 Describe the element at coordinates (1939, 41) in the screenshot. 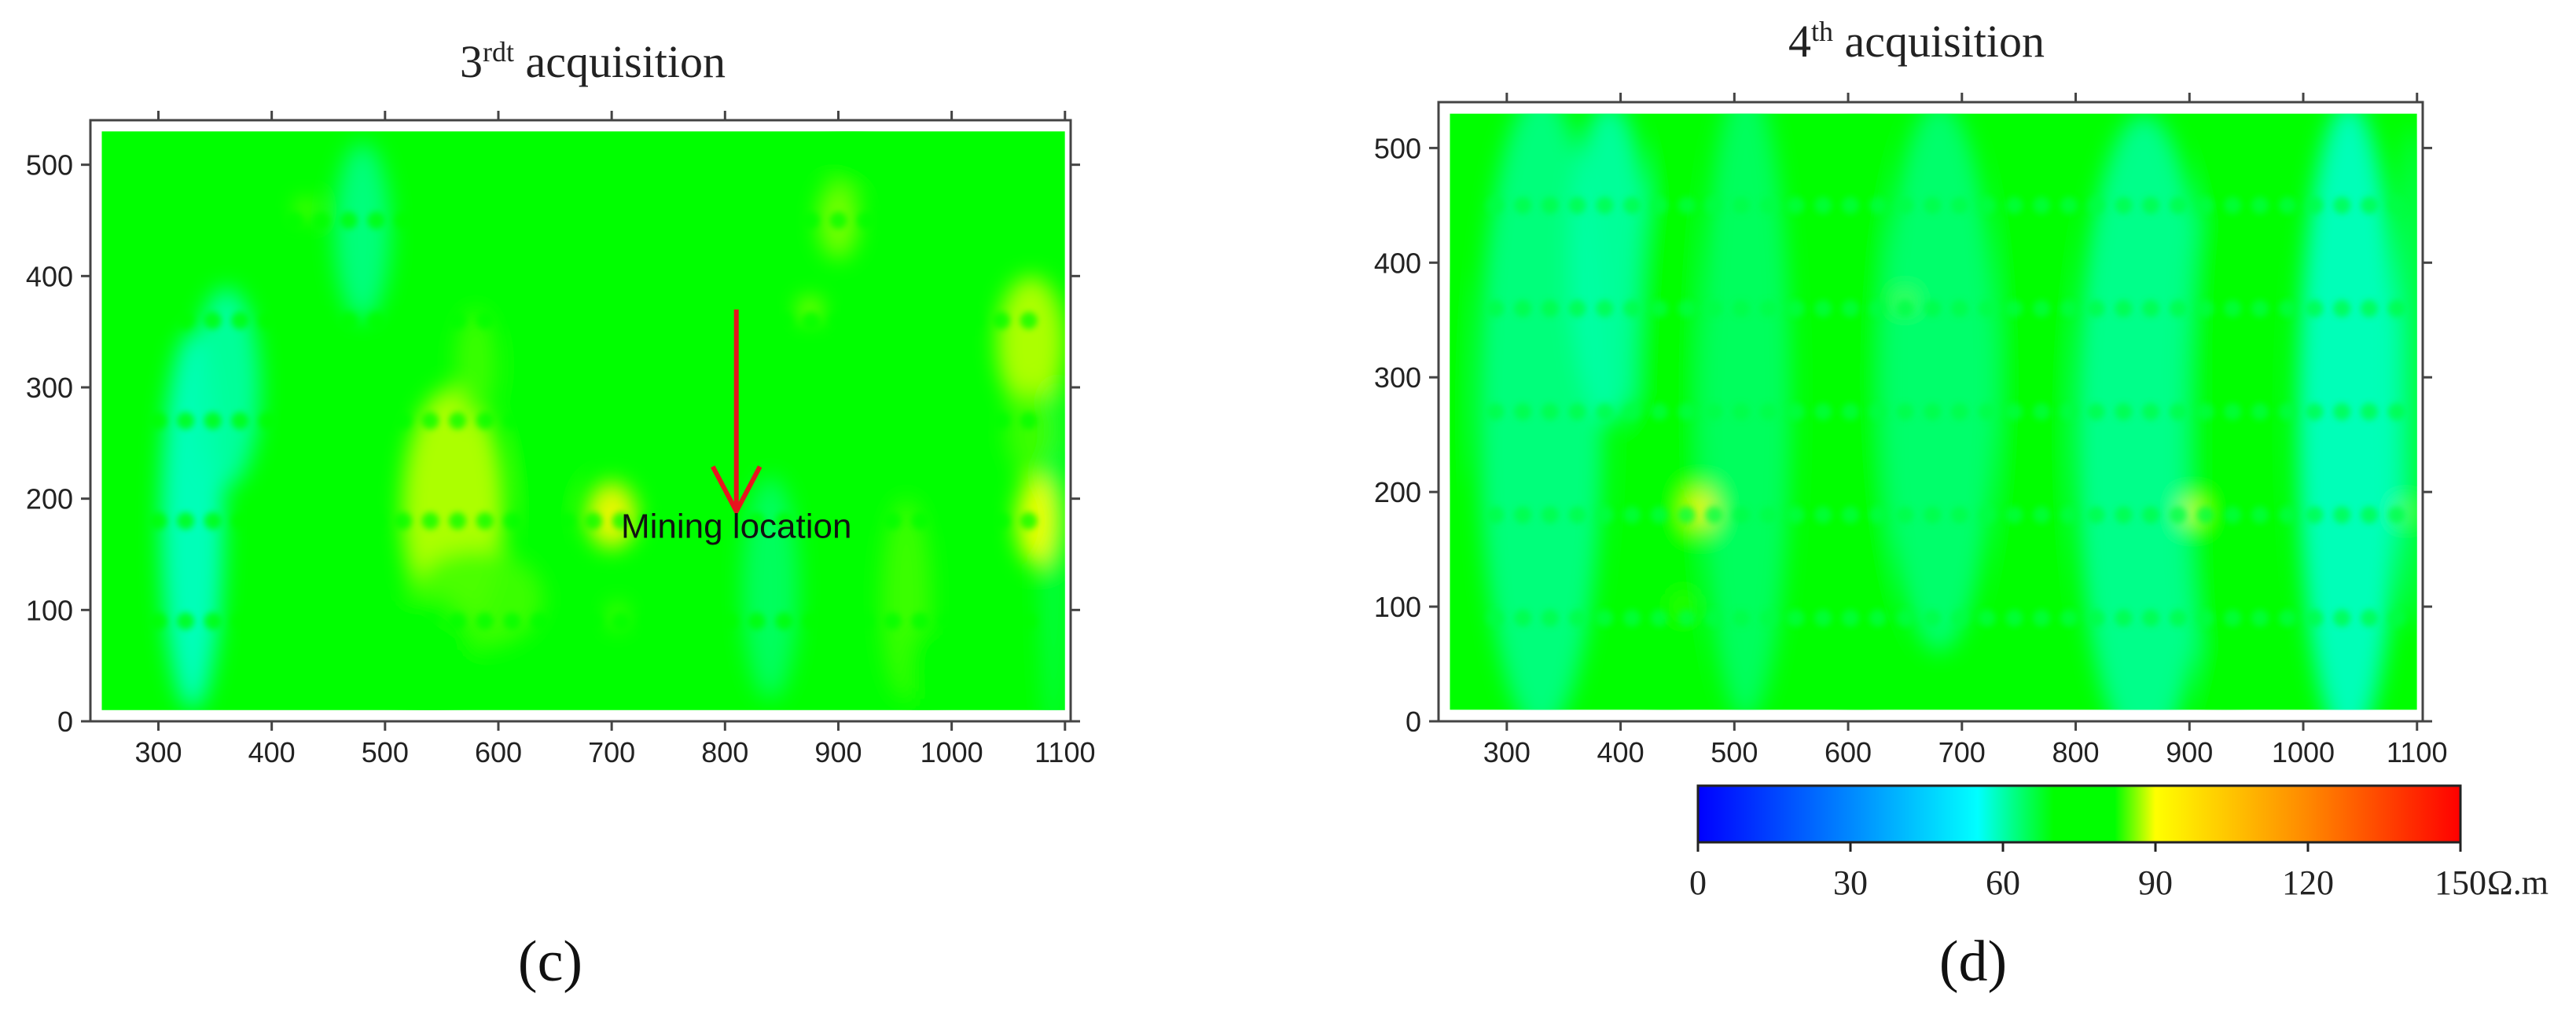

I see `panel-d-title-rest: acquisition` at that location.